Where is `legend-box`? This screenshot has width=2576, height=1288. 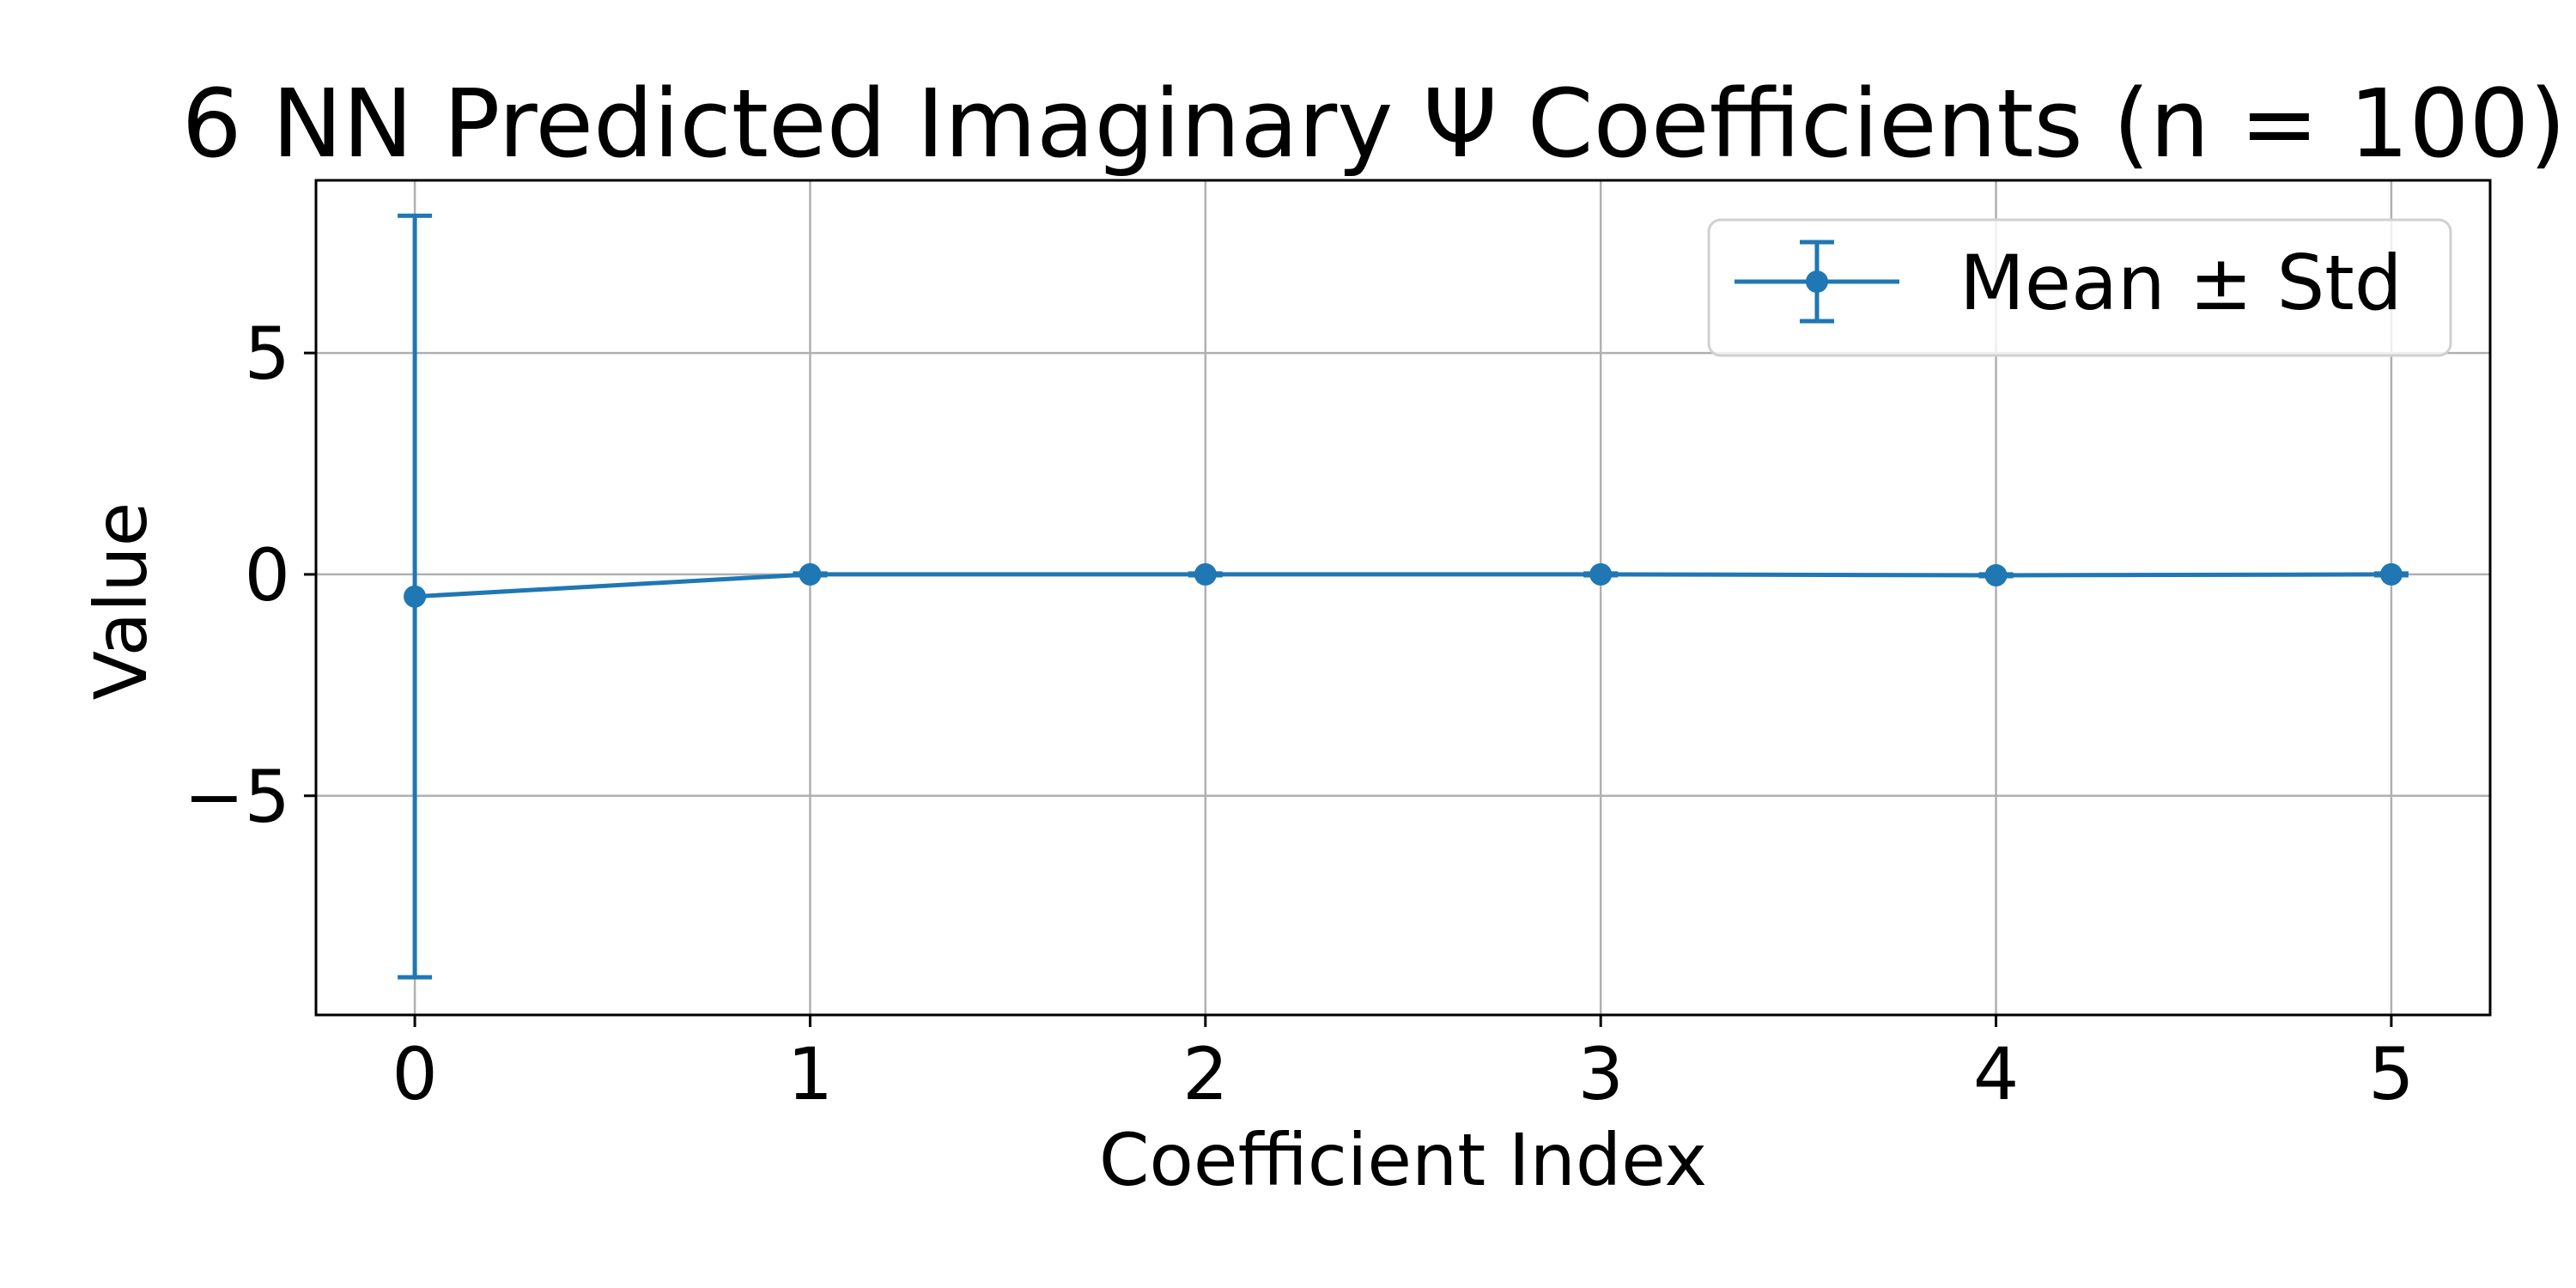 legend-box is located at coordinates (2079, 287).